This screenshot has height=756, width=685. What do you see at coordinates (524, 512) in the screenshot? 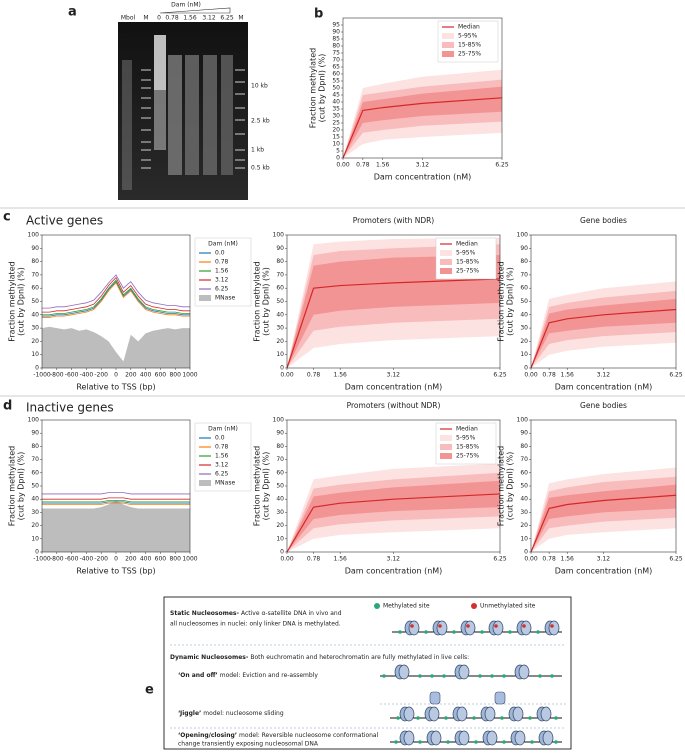
I see `y-tick-label: 30` at bounding box center [524, 512].